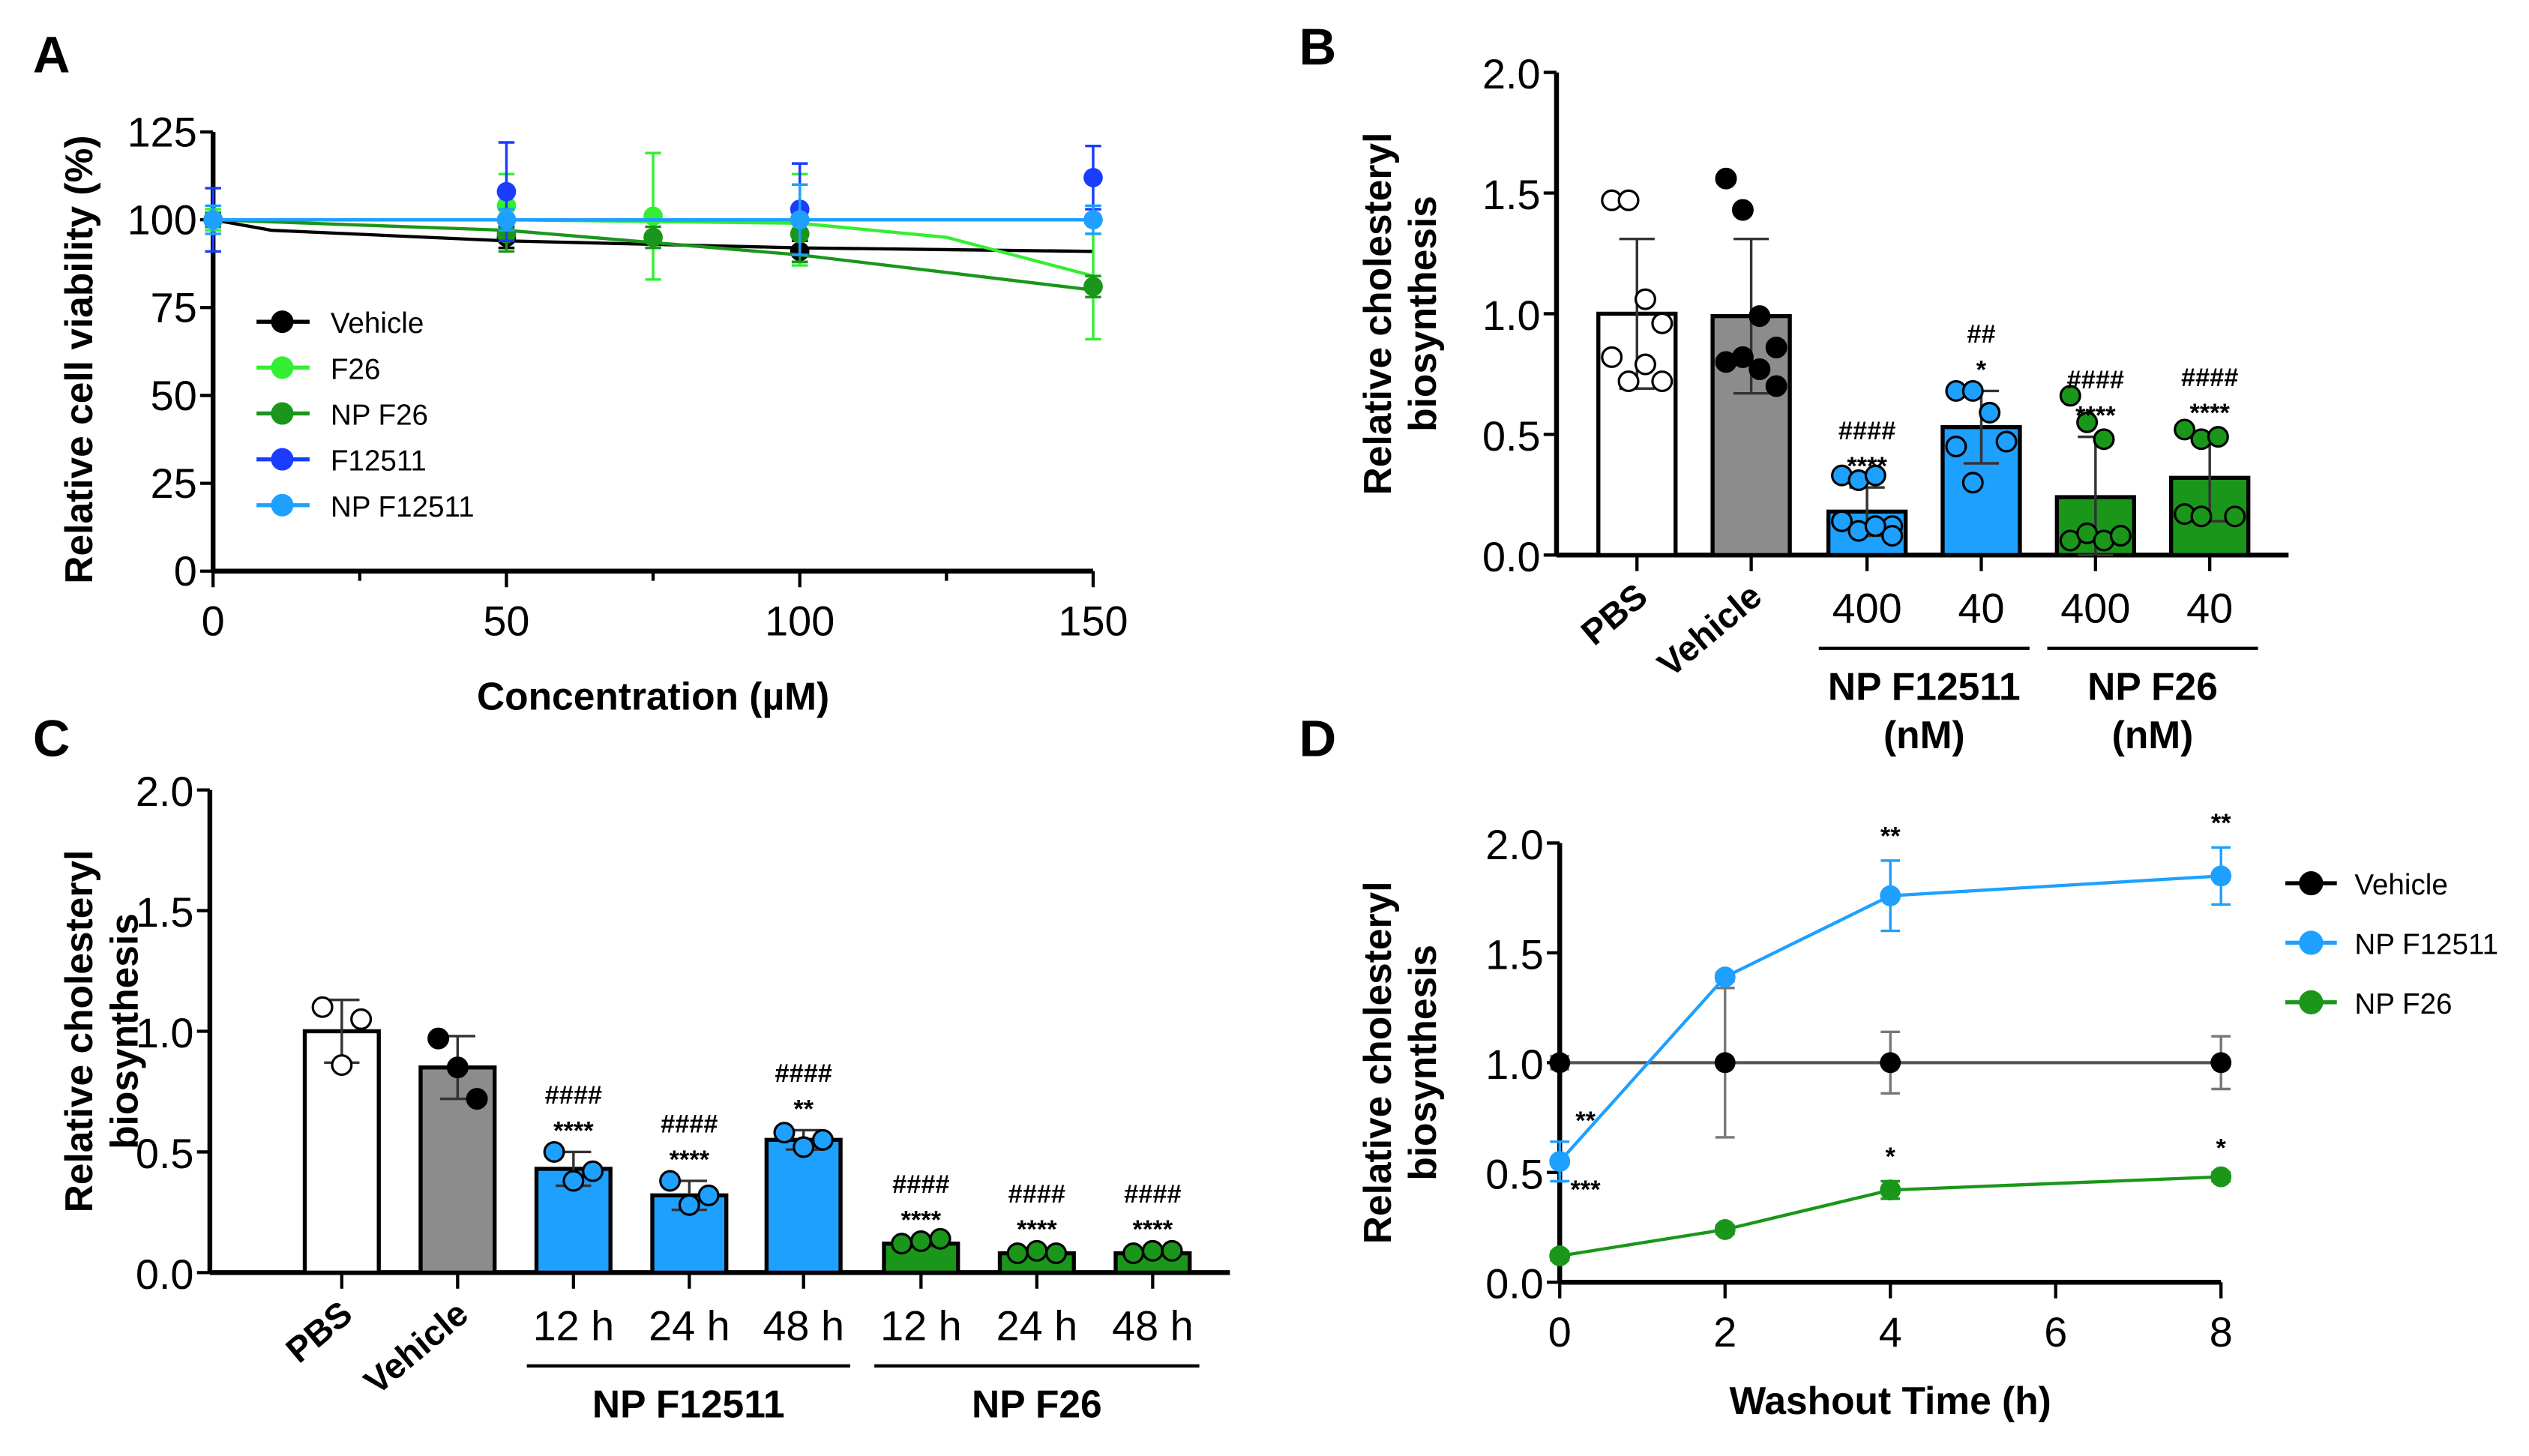  What do you see at coordinates (51, 739) in the screenshot?
I see `panel-label: C` at bounding box center [51, 739].